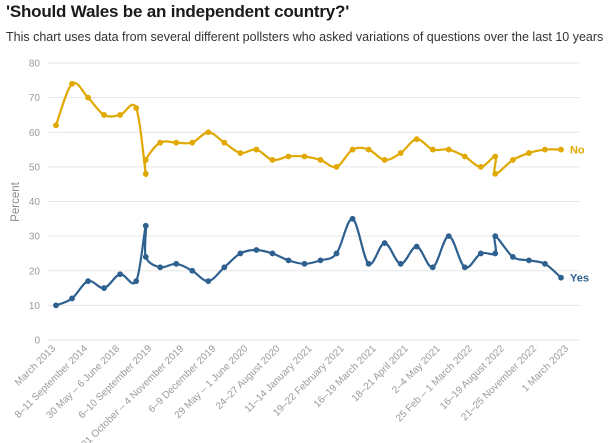  What do you see at coordinates (35, 98) in the screenshot?
I see `y-tick-label: 70` at bounding box center [35, 98].